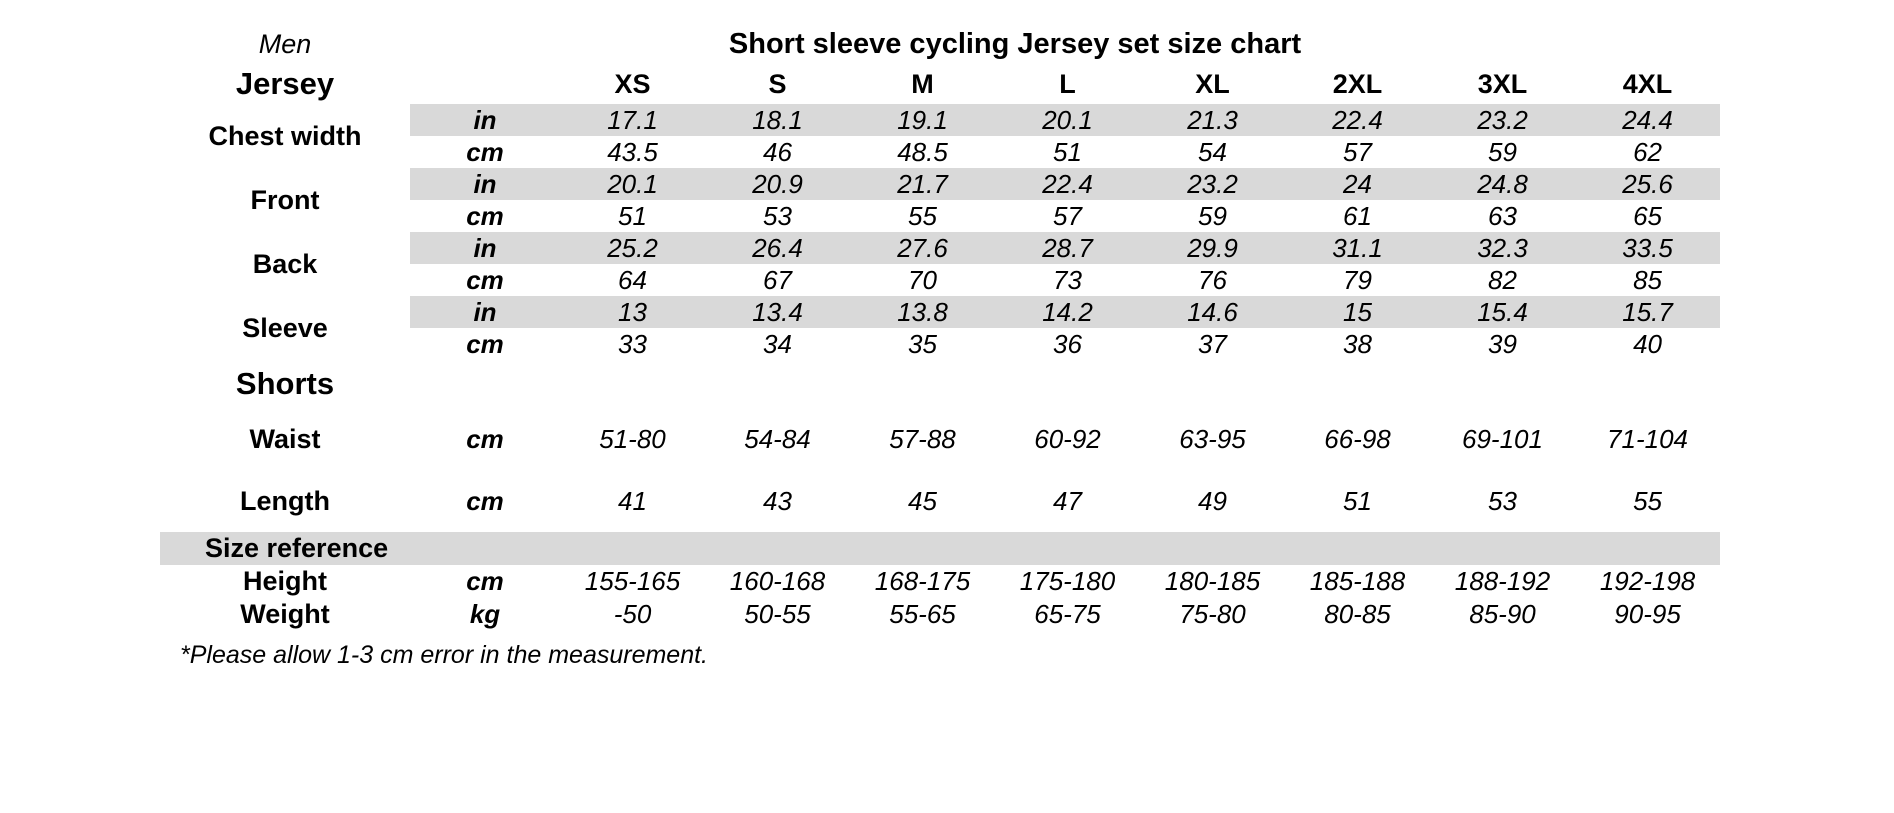 This screenshot has height=813, width=1894. I want to click on size-value-cell: 14.6, so click(1212, 312).